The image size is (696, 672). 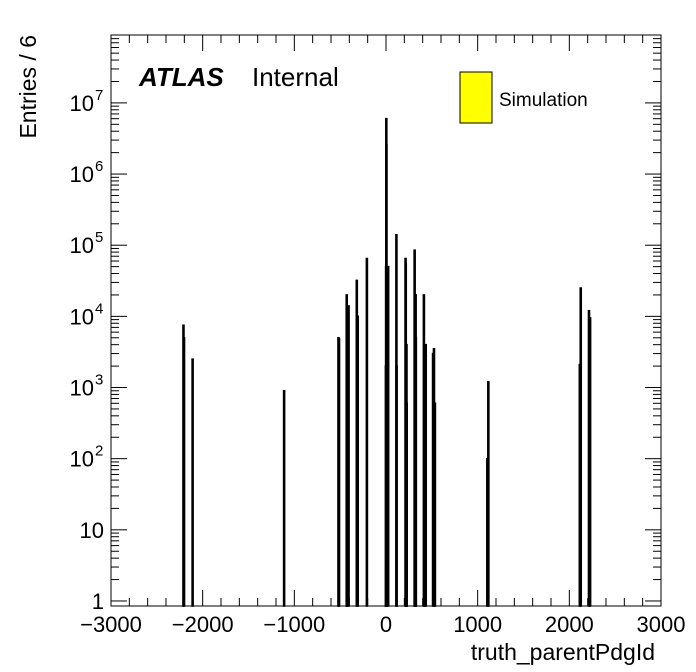 I want to click on y-tick-exponent: 4, so click(x=99, y=308).